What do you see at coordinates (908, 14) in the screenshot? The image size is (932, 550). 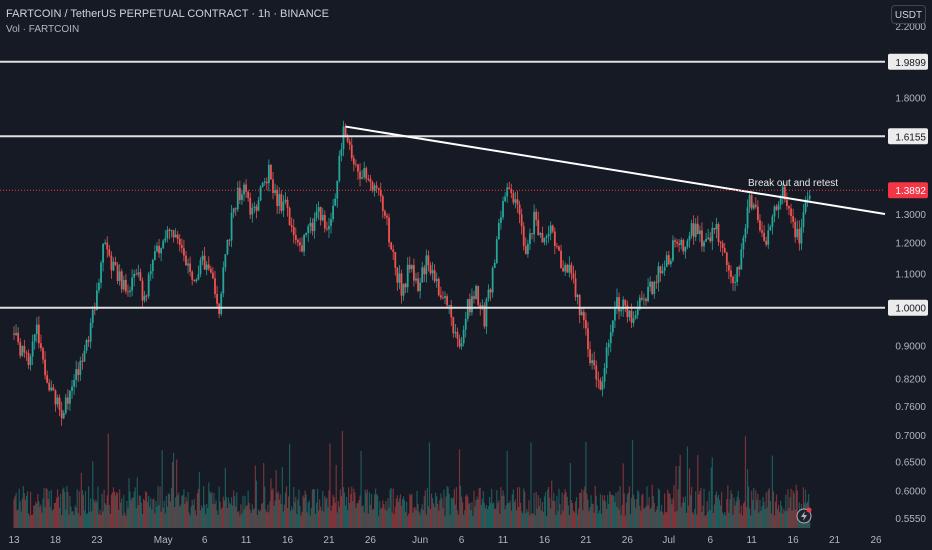 I see `currency-button: USDT` at bounding box center [908, 14].